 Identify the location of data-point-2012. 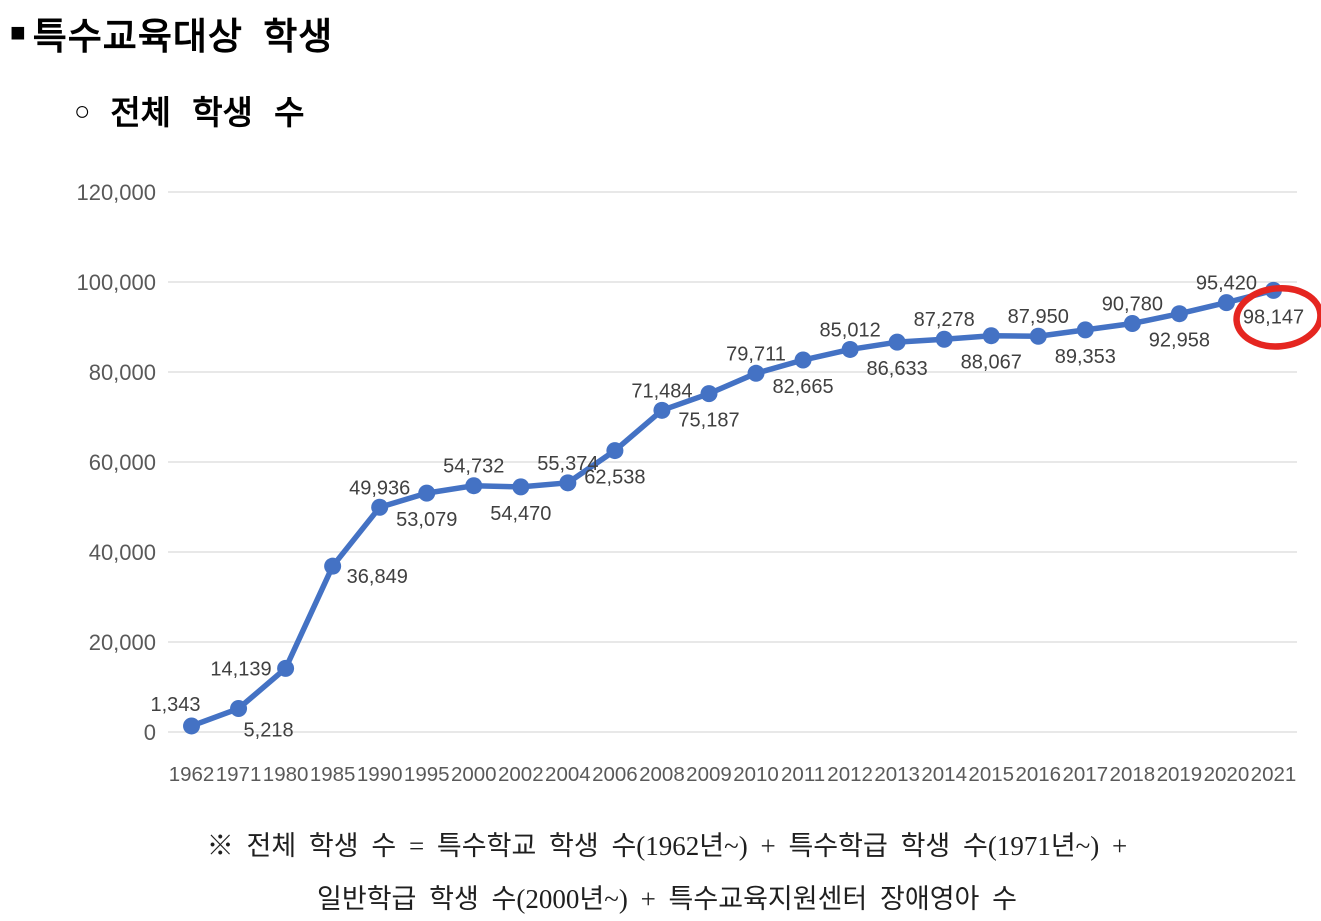
(850, 349).